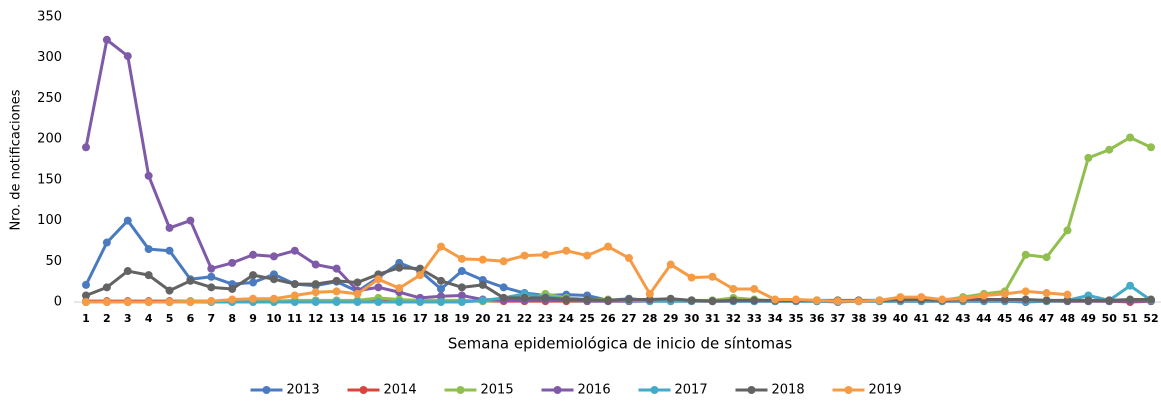 The width and height of the screenshot is (1161, 405). I want to click on x-tick-label: 6, so click(191, 318).